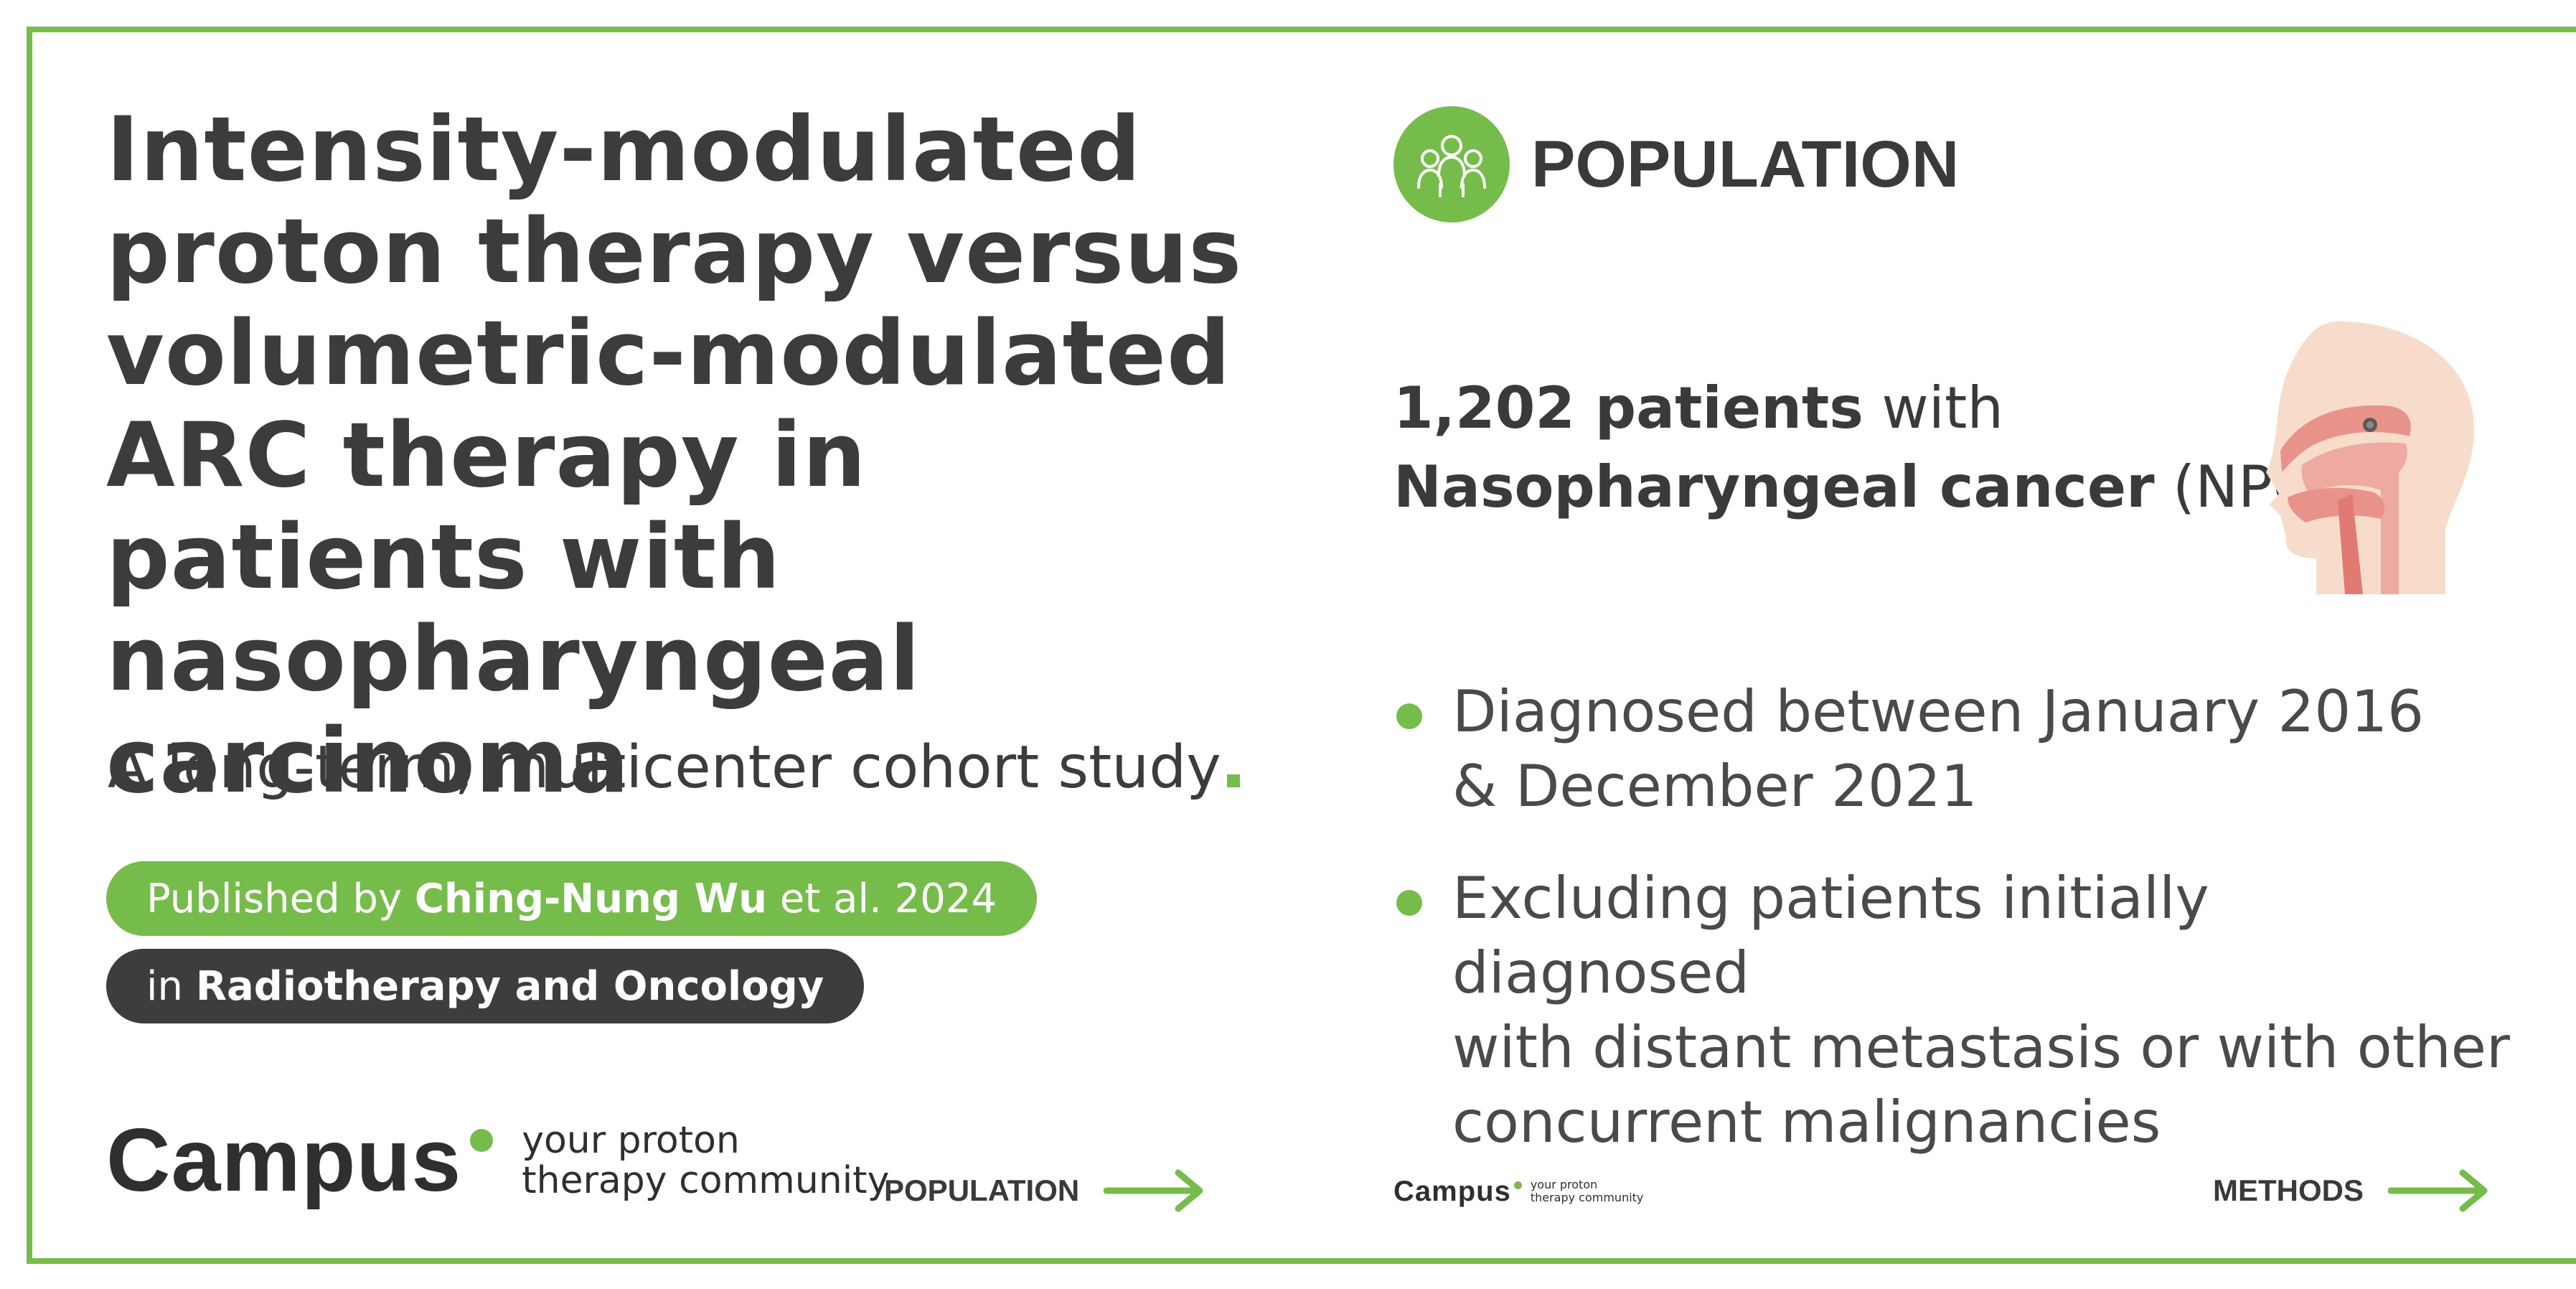 The height and width of the screenshot is (1289, 2576). I want to click on campus-logo: Campus your proton therapy community, so click(497, 1160).